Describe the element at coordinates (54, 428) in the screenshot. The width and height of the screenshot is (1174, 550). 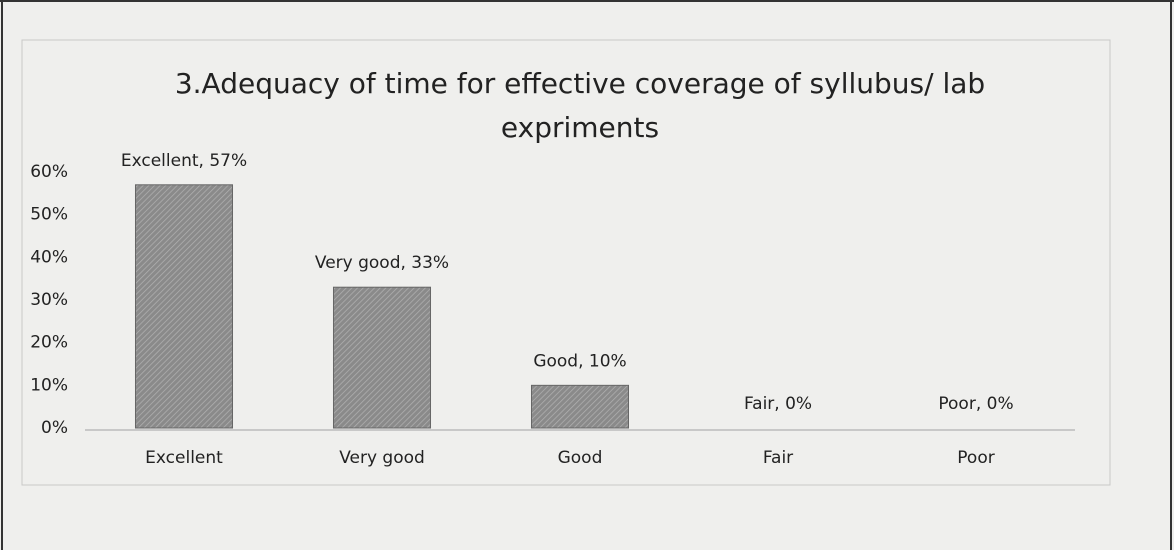
I see `y-tick-label: 0%` at that location.